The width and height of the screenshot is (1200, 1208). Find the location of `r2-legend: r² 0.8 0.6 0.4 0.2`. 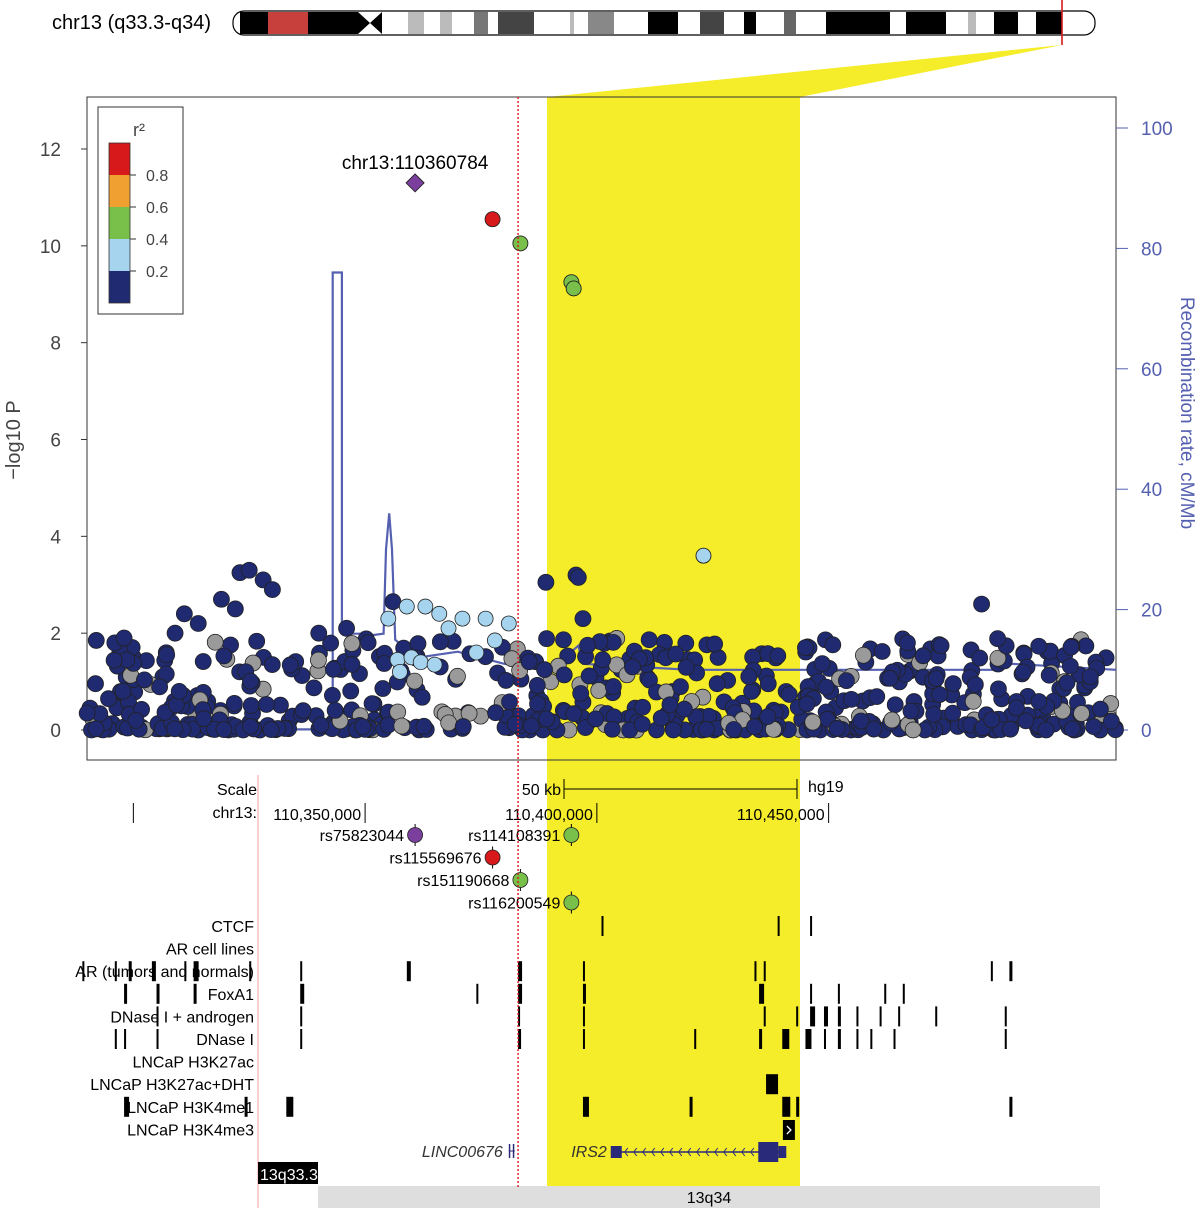

r2-legend: r² 0.8 0.6 0.4 0.2 is located at coordinates (140, 210).